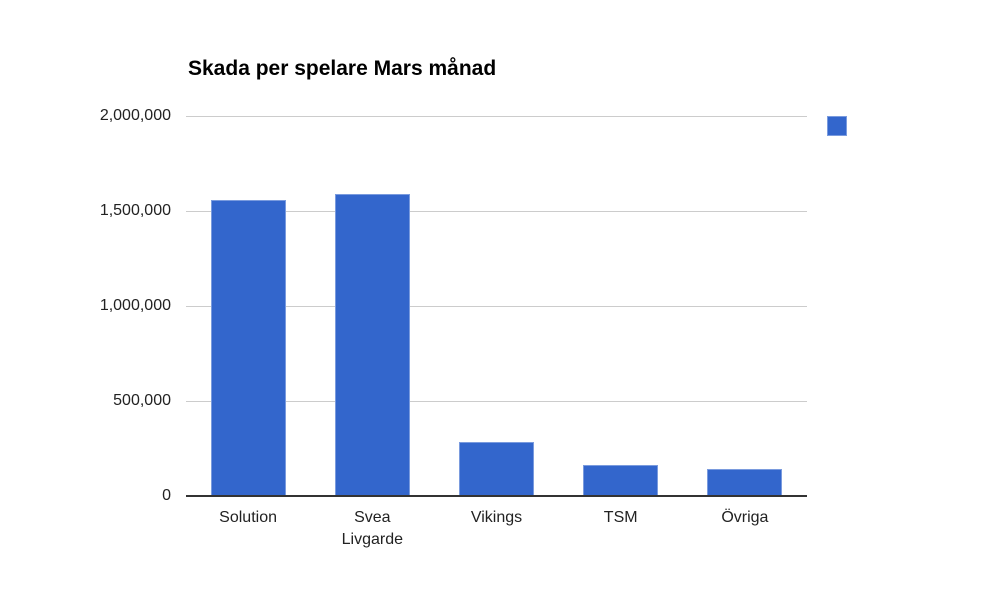 The height and width of the screenshot is (613, 995). What do you see at coordinates (135, 210) in the screenshot?
I see `y-tick-label: 1,500,000` at bounding box center [135, 210].